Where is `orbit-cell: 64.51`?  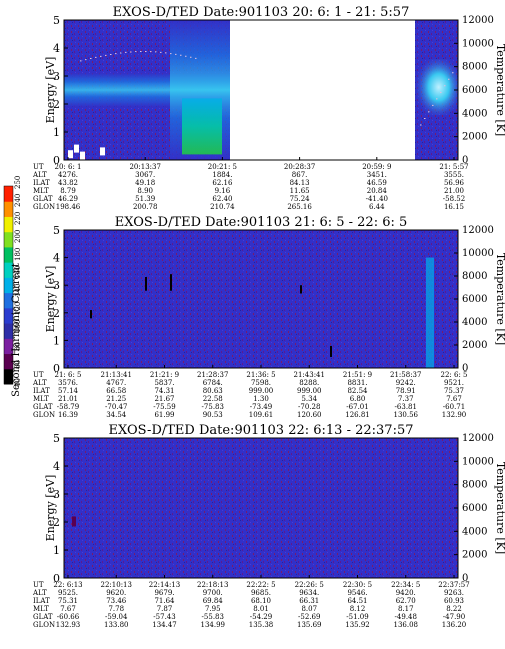 orbit-cell: 64.51 is located at coordinates (357, 601).